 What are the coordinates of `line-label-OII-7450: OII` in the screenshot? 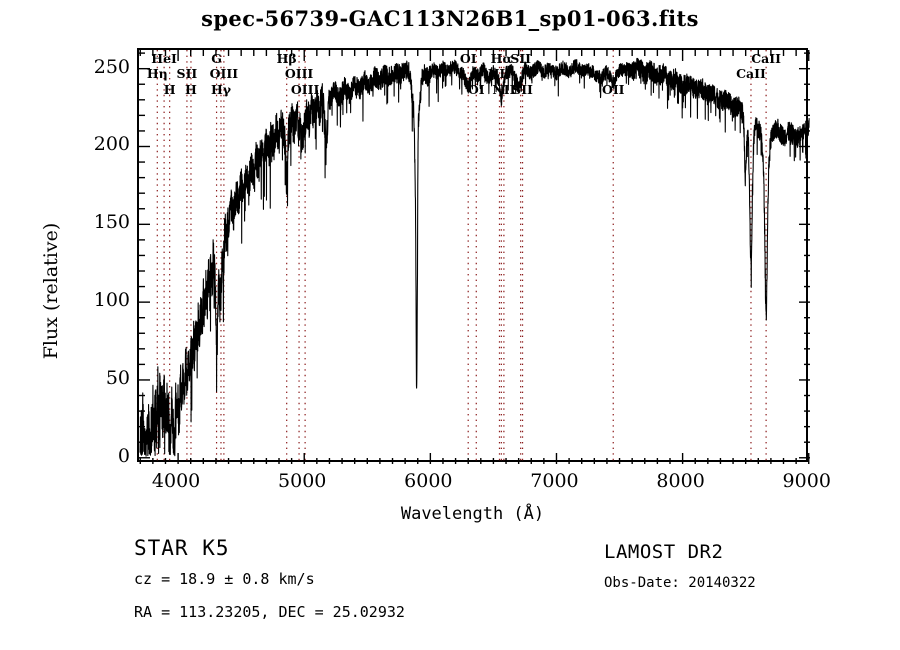 It's located at (613, 89).